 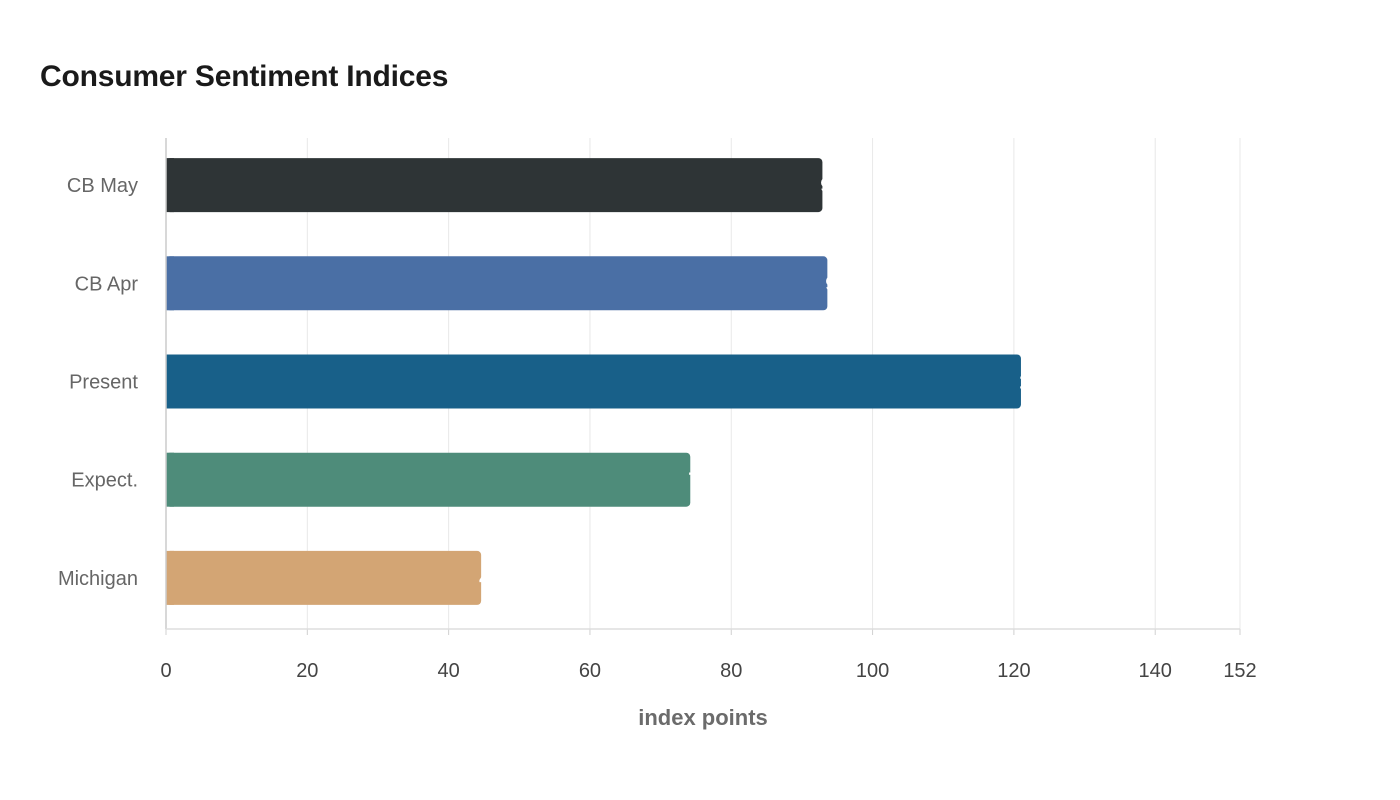 I want to click on bar-value-label: 74.2, so click(x=707, y=481).